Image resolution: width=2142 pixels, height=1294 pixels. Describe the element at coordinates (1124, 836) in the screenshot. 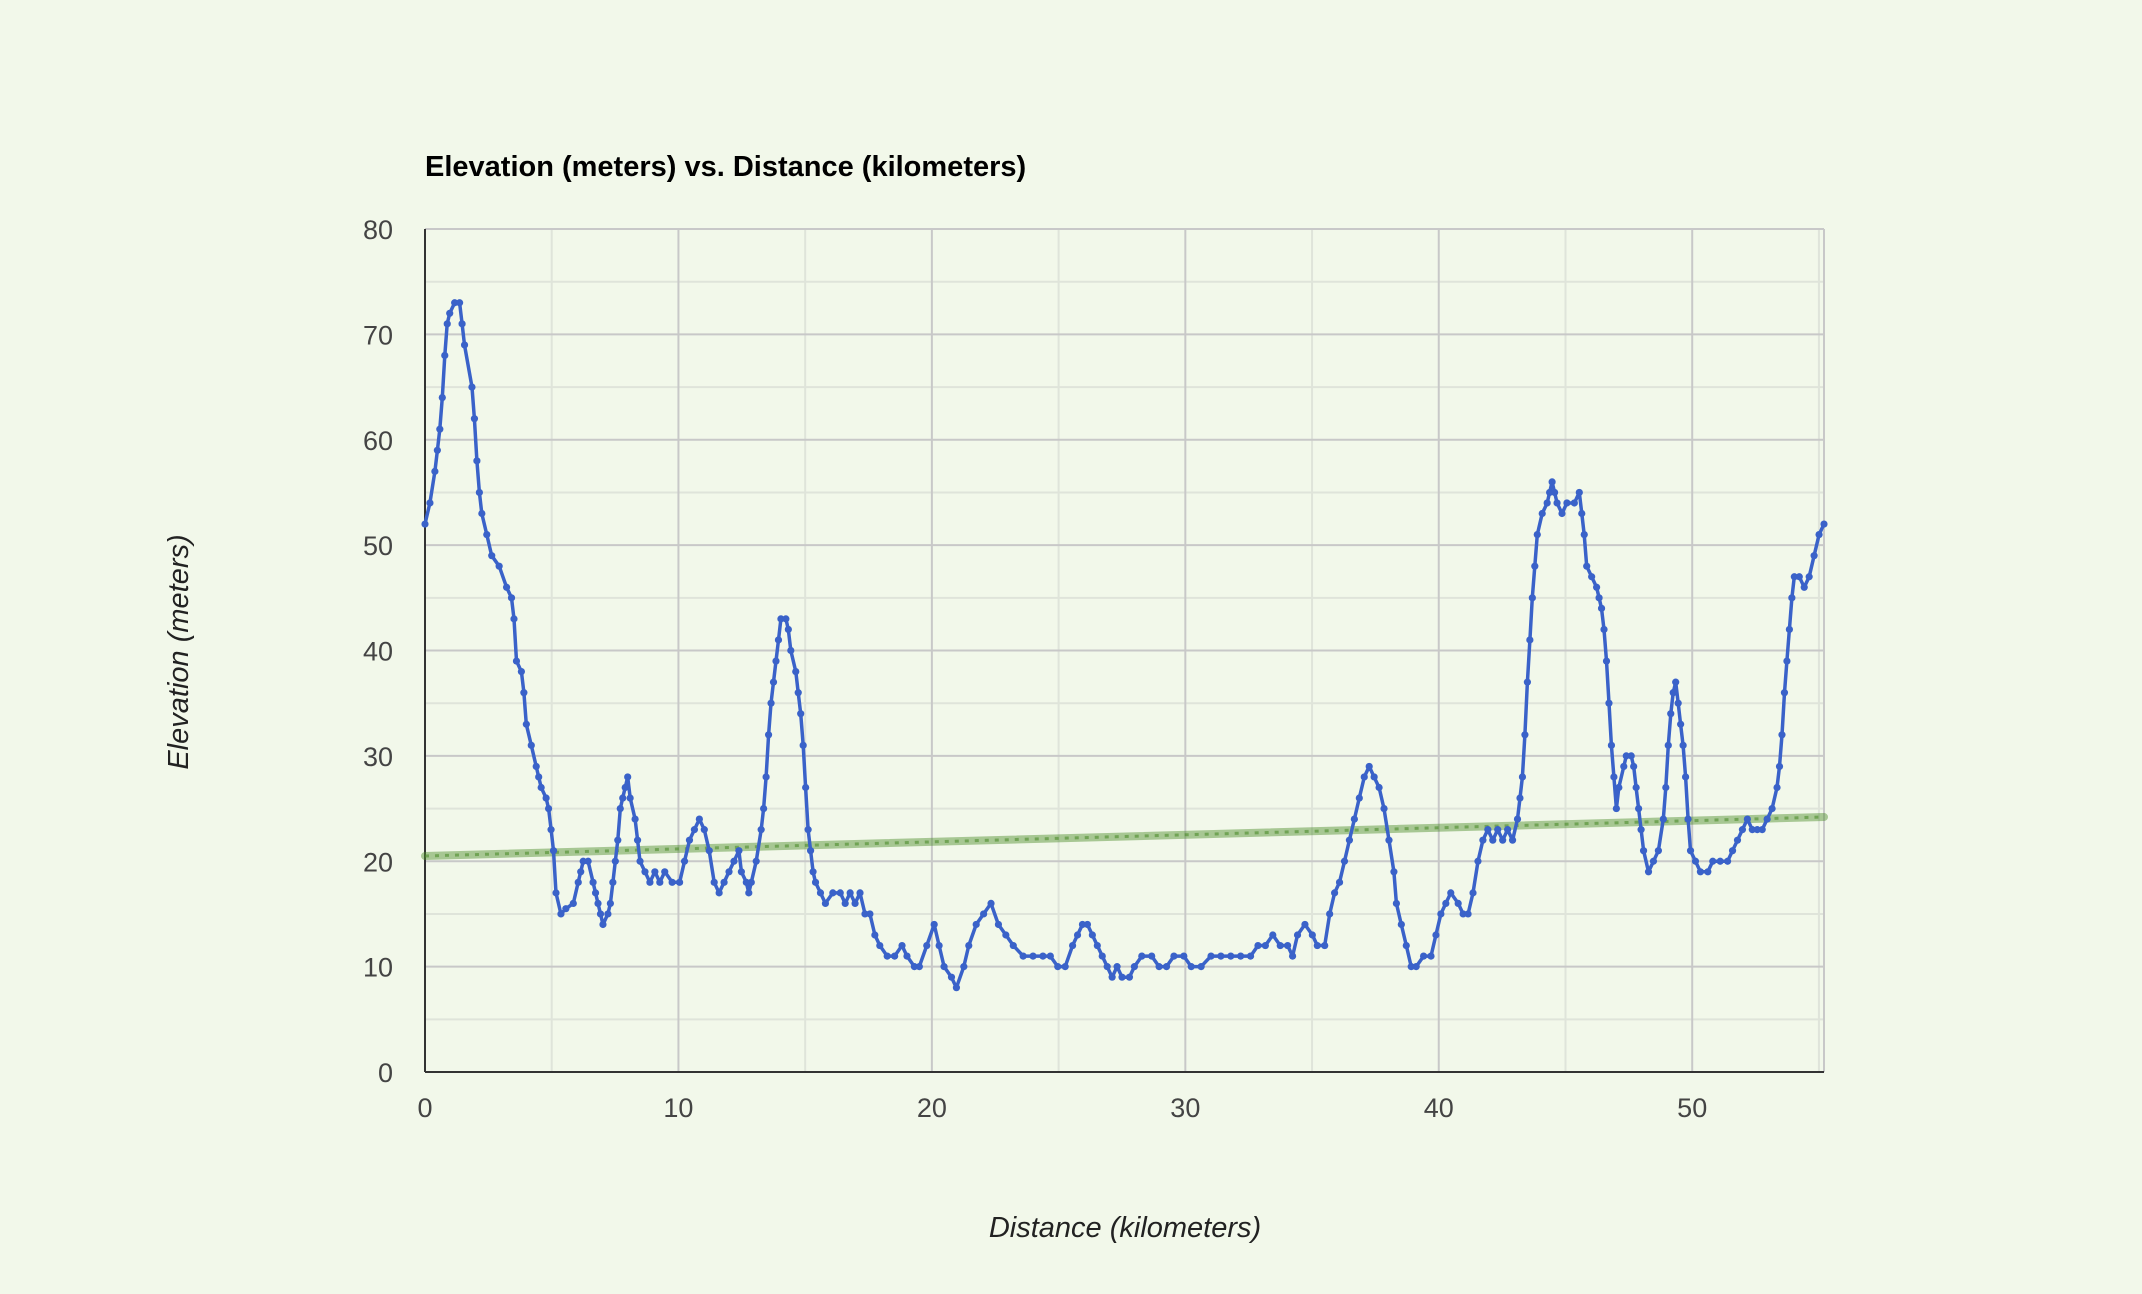

I see `trendline-layer` at that location.